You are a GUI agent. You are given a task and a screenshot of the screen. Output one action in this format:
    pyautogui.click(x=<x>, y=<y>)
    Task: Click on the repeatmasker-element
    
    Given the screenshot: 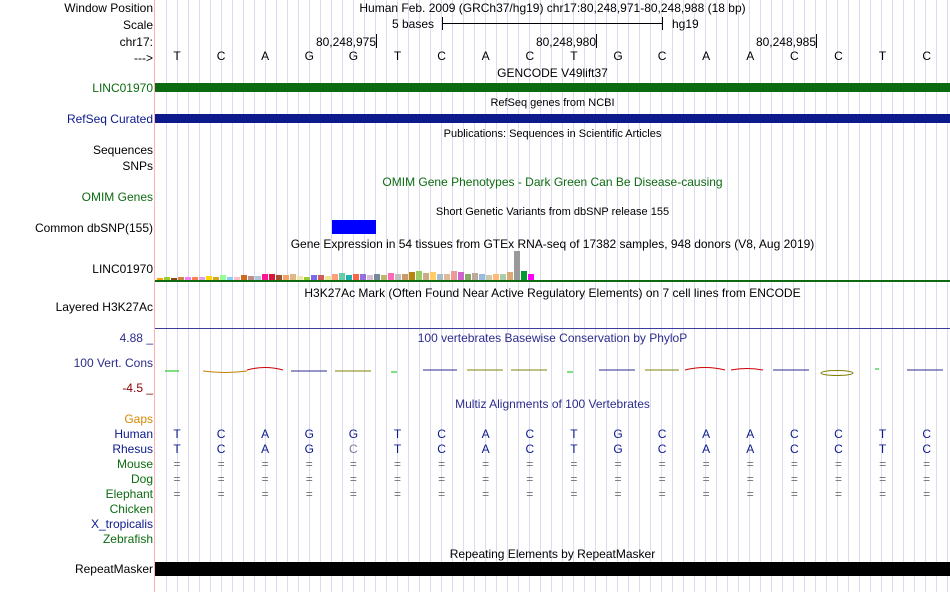 What is the action you would take?
    pyautogui.click(x=552, y=569)
    